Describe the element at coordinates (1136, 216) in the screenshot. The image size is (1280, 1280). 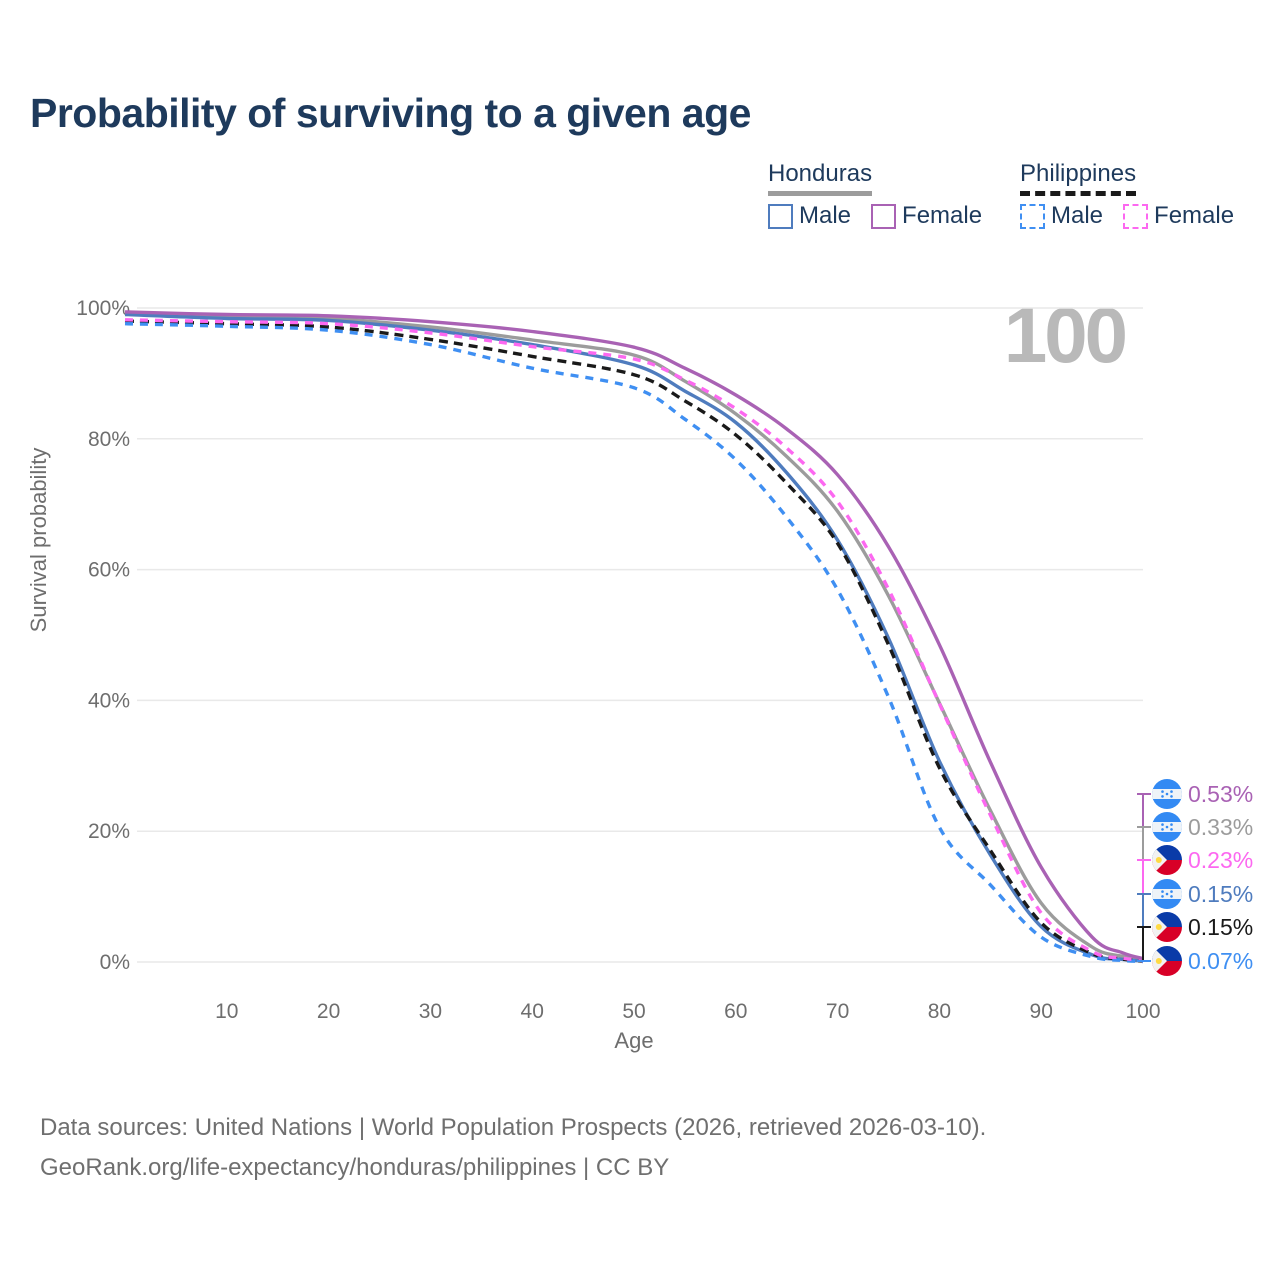
I see `philippines-female-checkbox-icon` at that location.